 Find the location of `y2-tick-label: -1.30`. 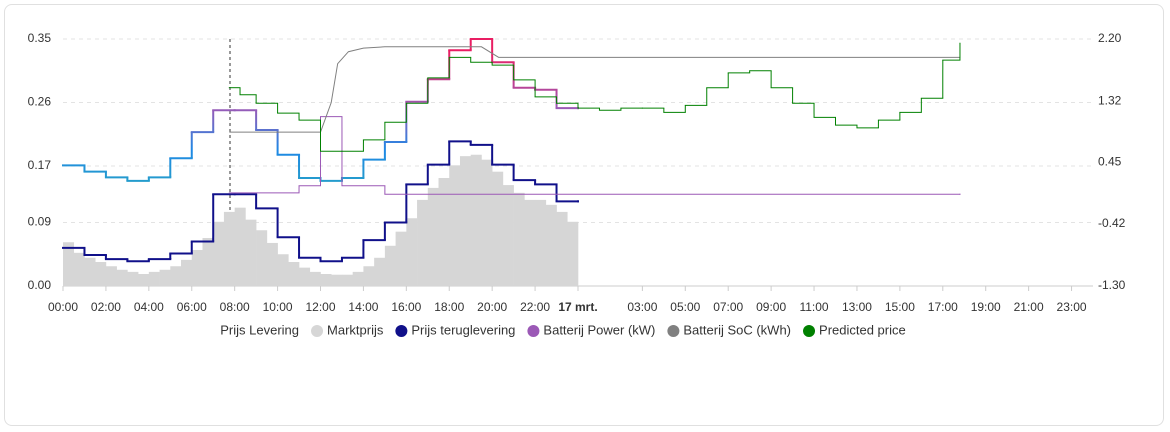

y2-tick-label: -1.30 is located at coordinates (1112, 285).